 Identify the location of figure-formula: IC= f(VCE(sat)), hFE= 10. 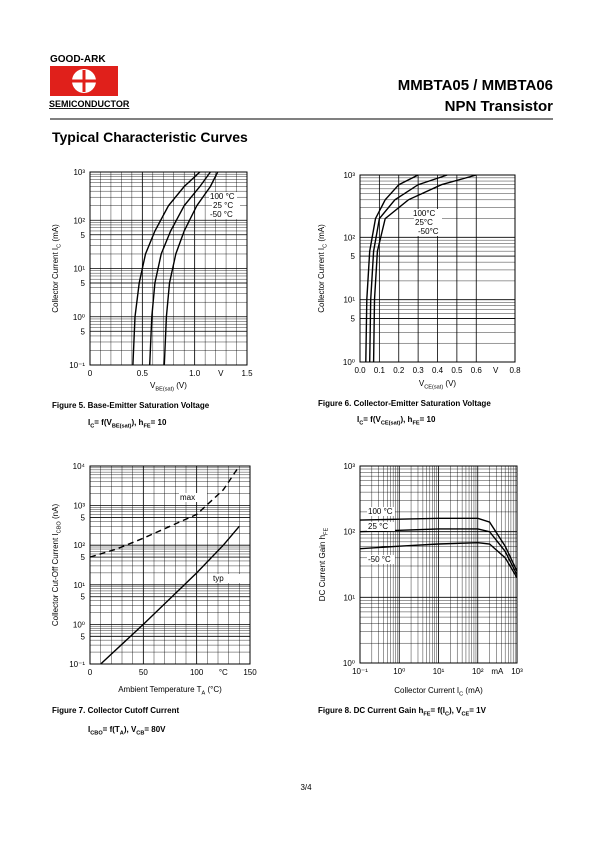
(396, 421).